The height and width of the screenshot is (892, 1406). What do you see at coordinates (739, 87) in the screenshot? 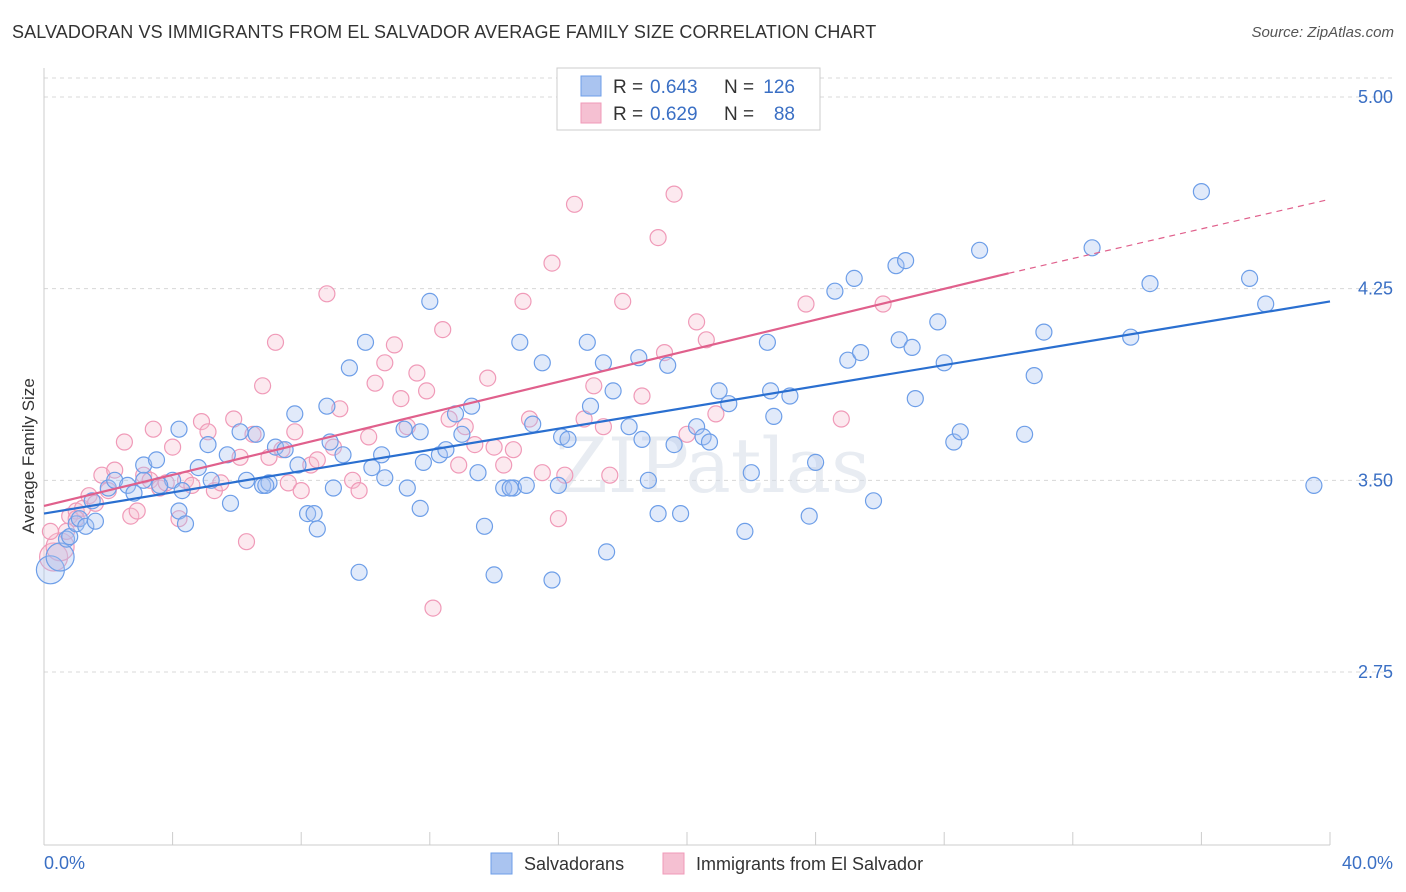
I see `legend-n-label-0: N =` at bounding box center [739, 87].